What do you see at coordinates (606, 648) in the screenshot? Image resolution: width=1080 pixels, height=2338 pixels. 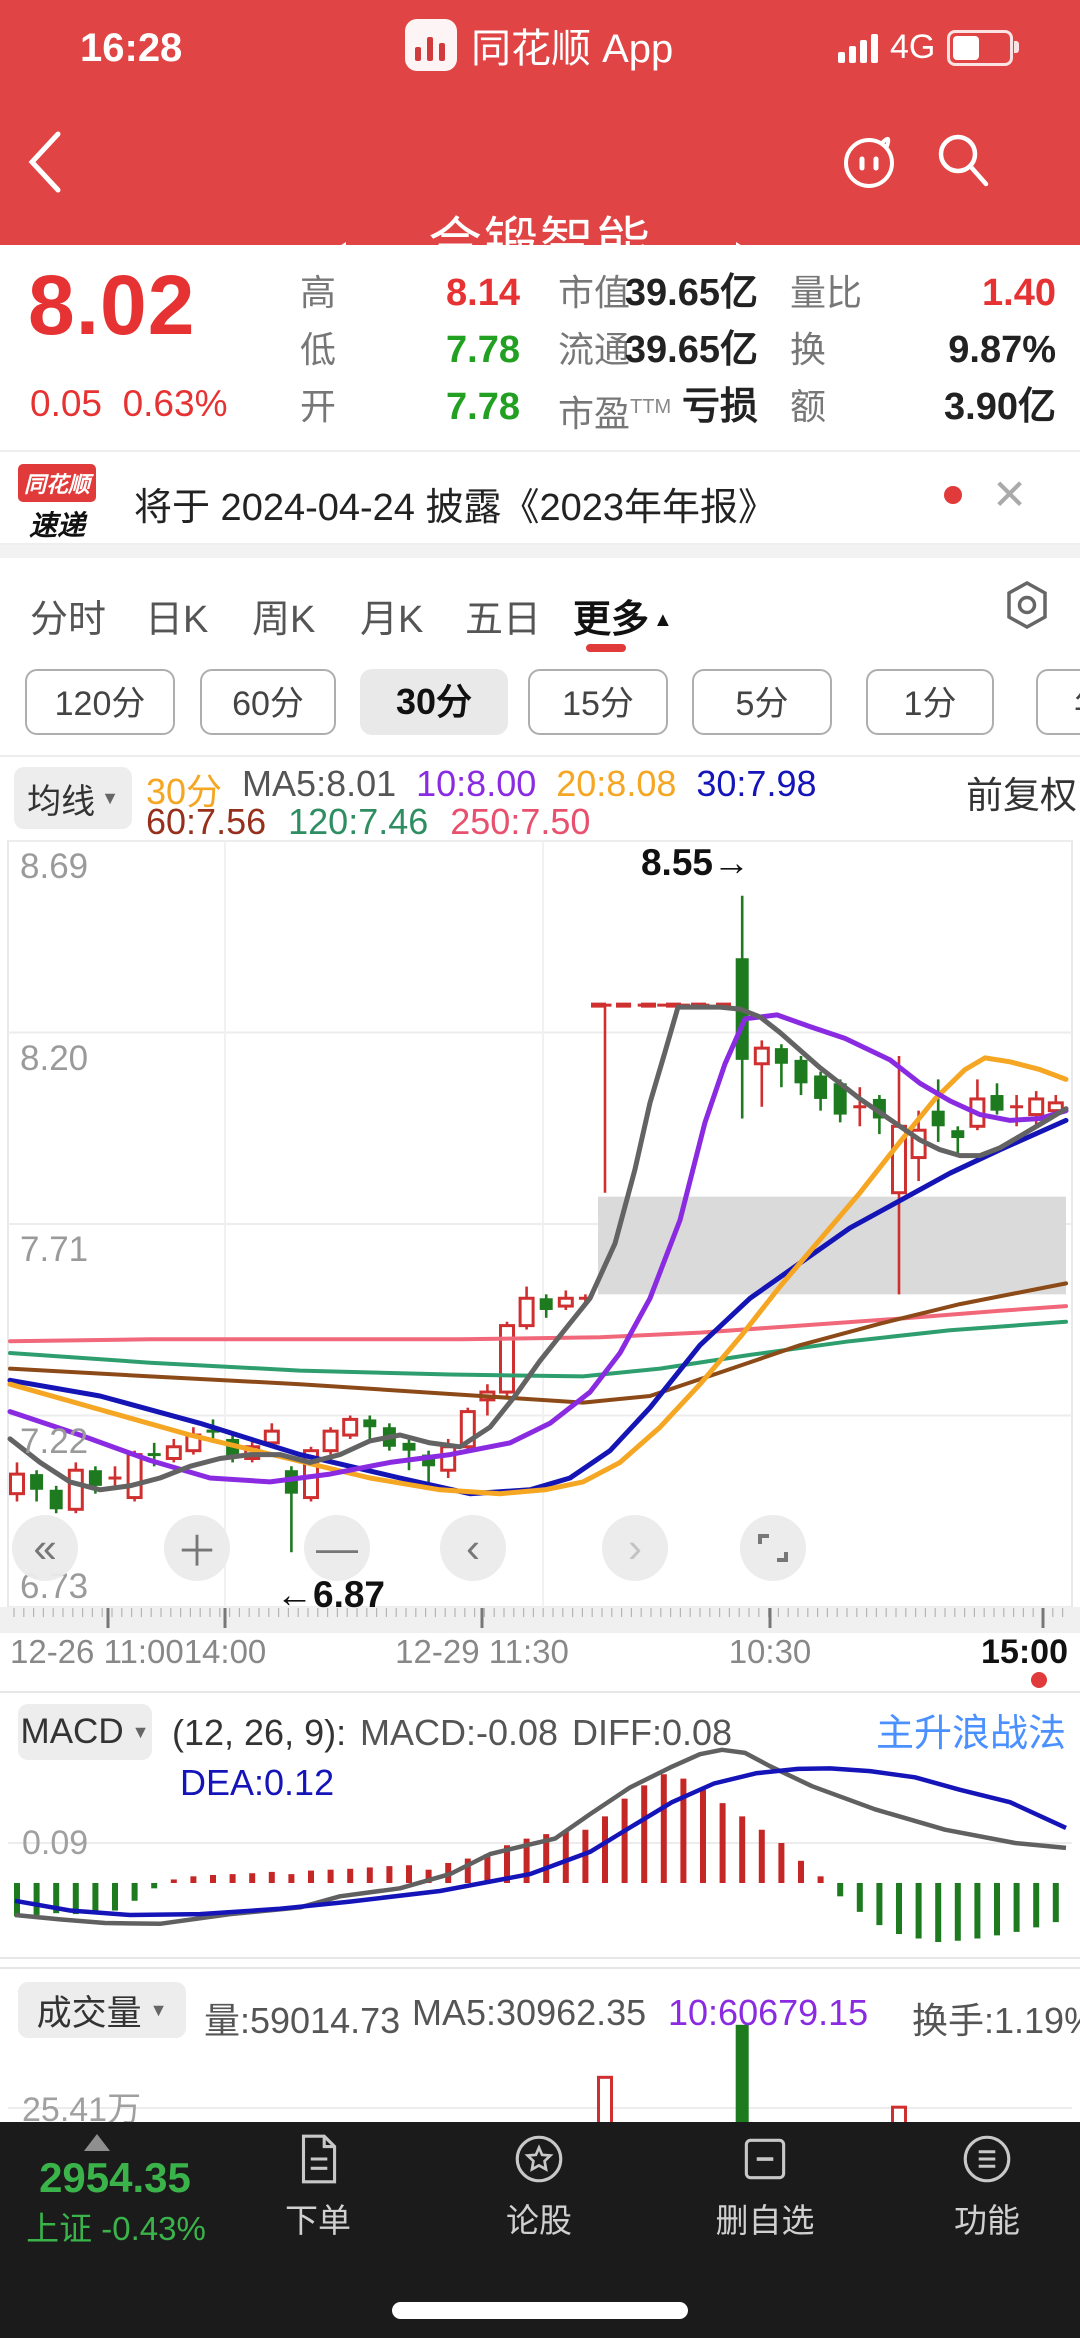 I see `active-tab-underline` at bounding box center [606, 648].